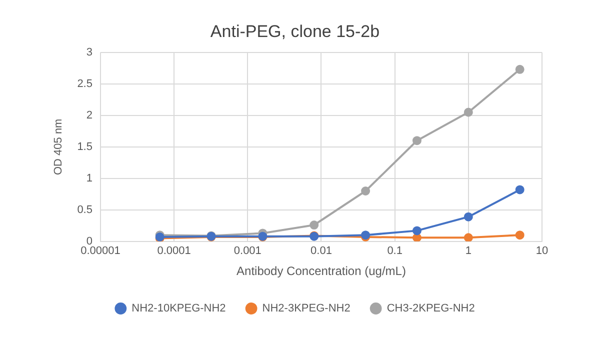 This screenshot has width=600, height=338. Describe the element at coordinates (321, 271) in the screenshot. I see `x-axis-title: Antibody Concentration (ug/mL)` at that location.